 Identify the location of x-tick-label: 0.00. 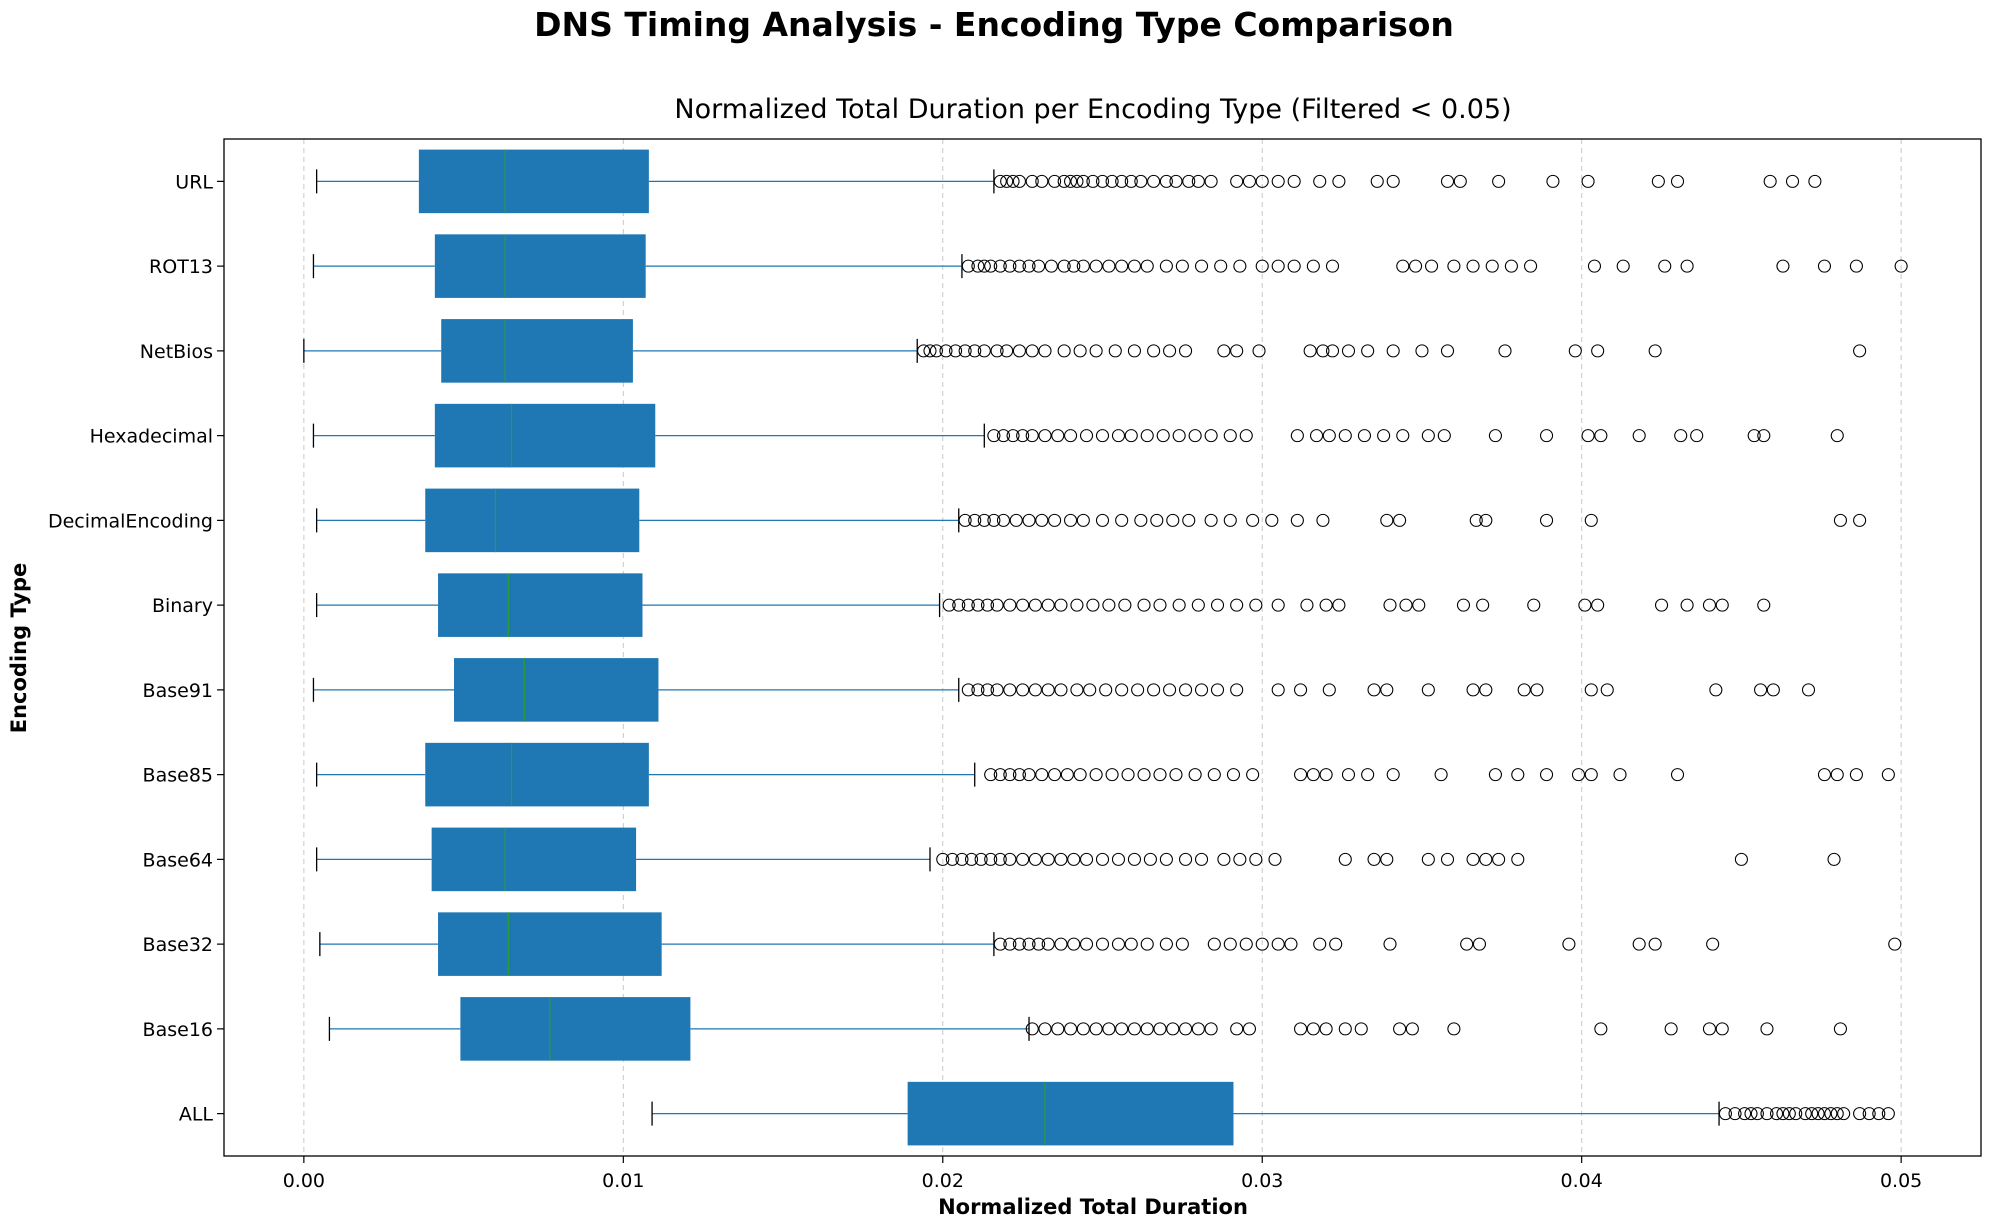
(304, 1181).